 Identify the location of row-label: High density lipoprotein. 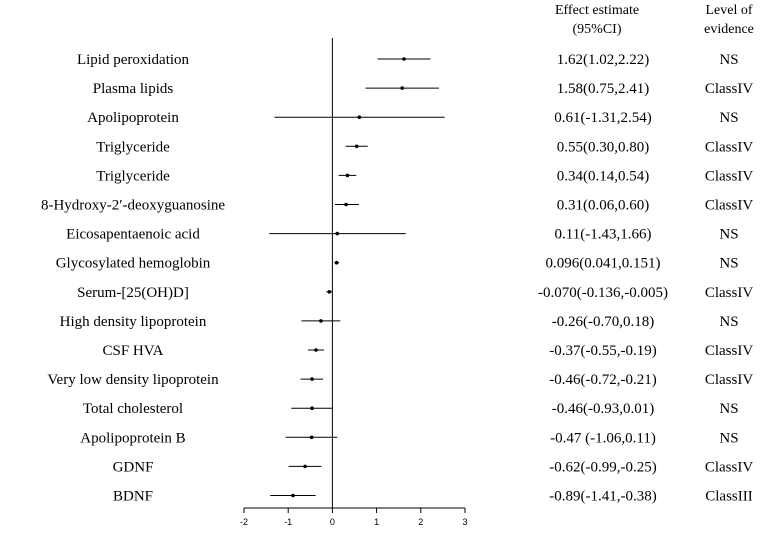
(133, 322).